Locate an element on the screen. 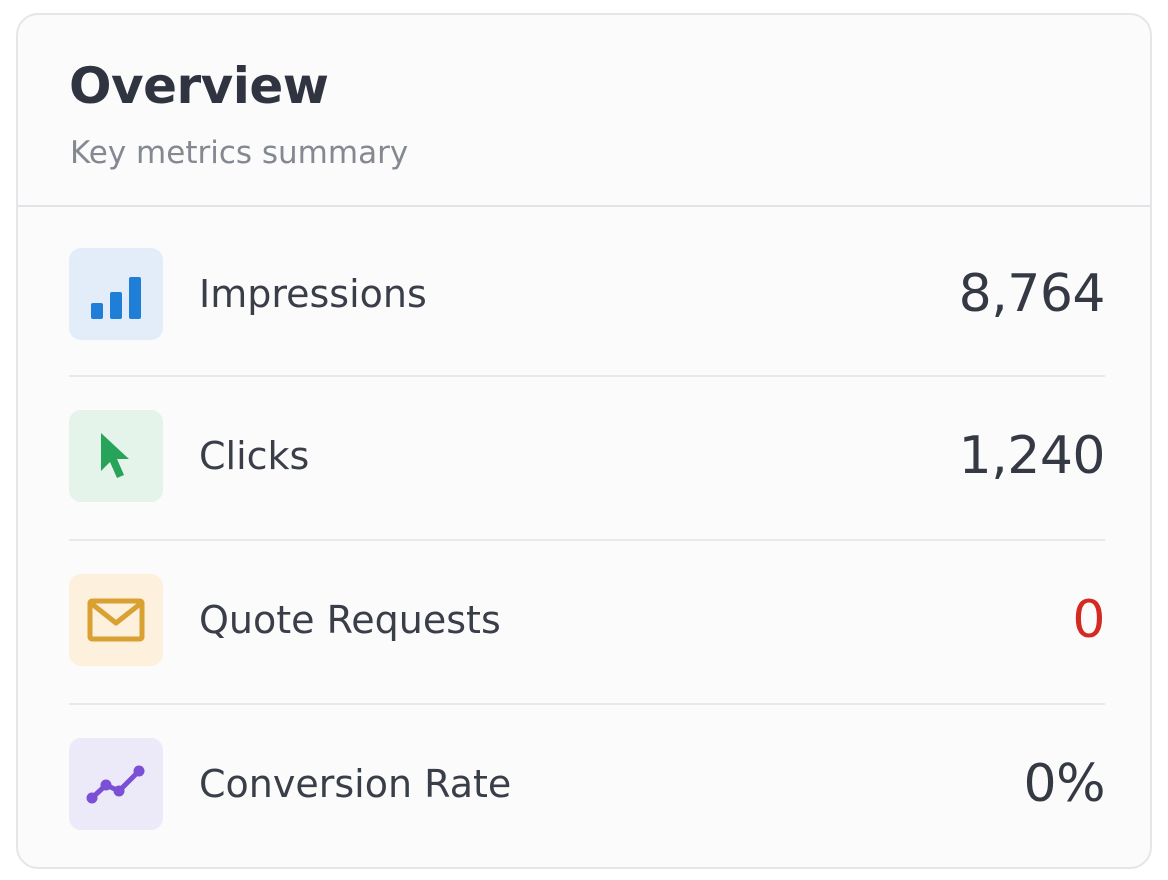  metric-value: 0% is located at coordinates (1064, 784).